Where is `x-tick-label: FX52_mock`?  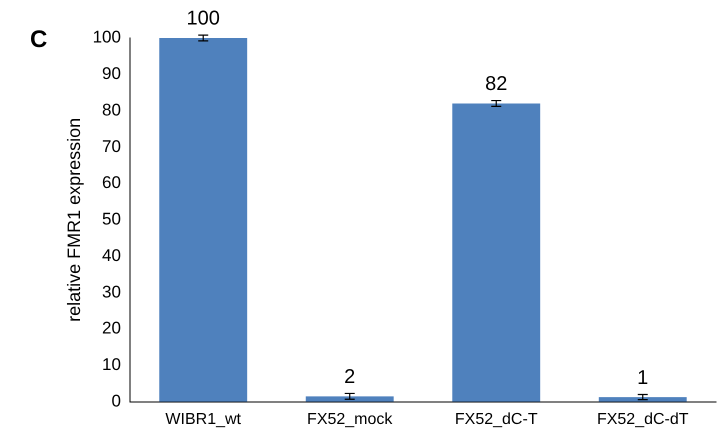
x-tick-label: FX52_mock is located at coordinates (350, 419).